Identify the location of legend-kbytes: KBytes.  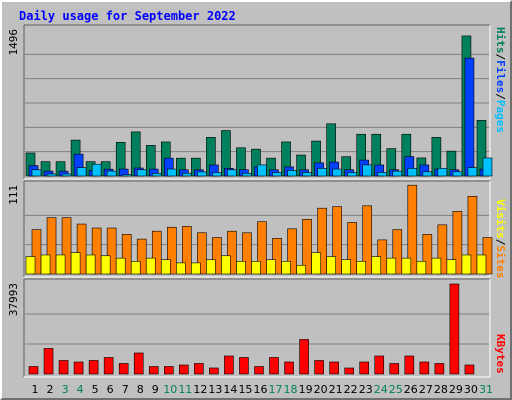
(500, 354).